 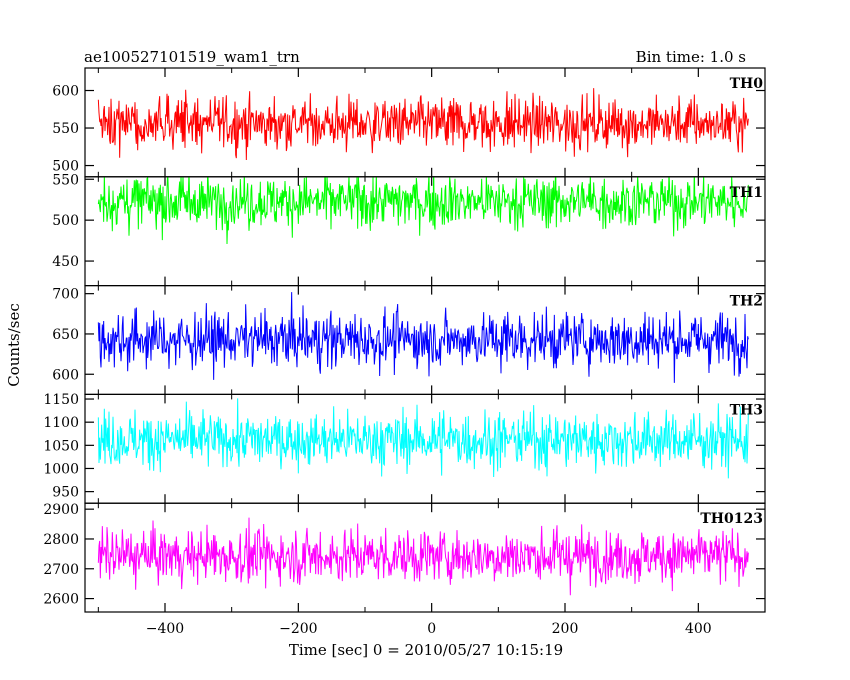 I want to click on y-axis-label: Counts/sec, so click(x=14, y=345).